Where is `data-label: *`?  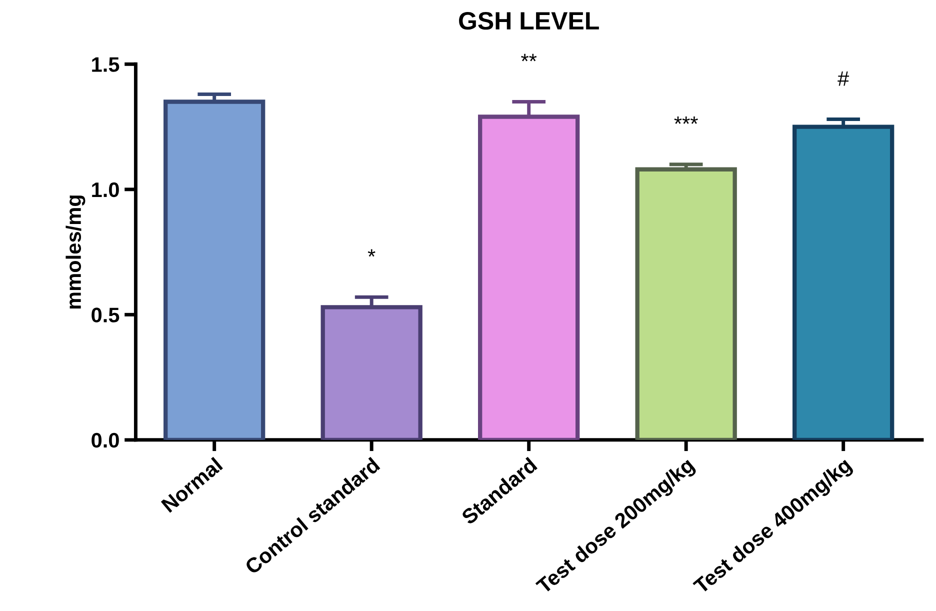 data-label: * is located at coordinates (372, 253).